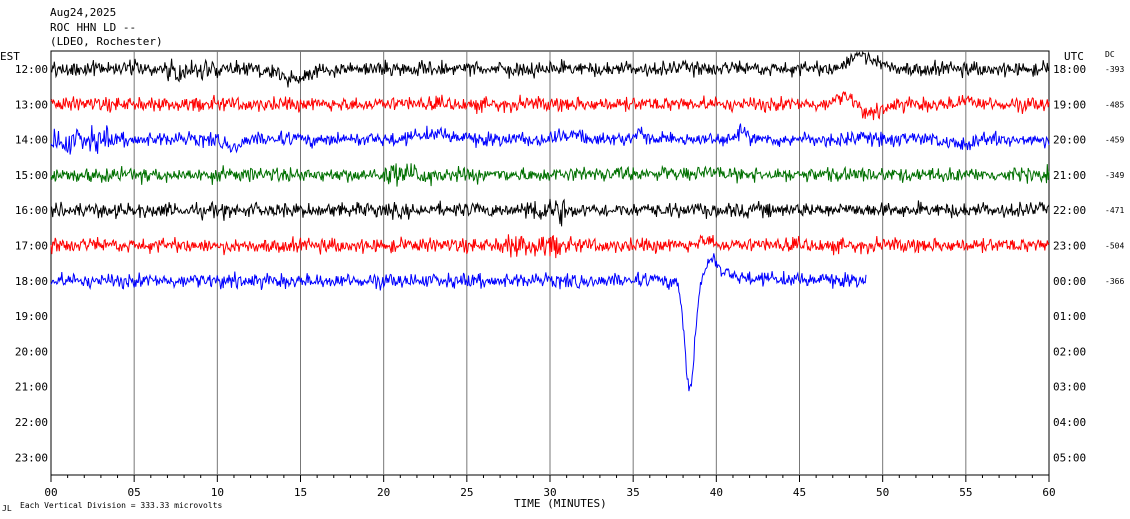  What do you see at coordinates (50, 492) in the screenshot?
I see `x-tick-label: 00` at bounding box center [50, 492].